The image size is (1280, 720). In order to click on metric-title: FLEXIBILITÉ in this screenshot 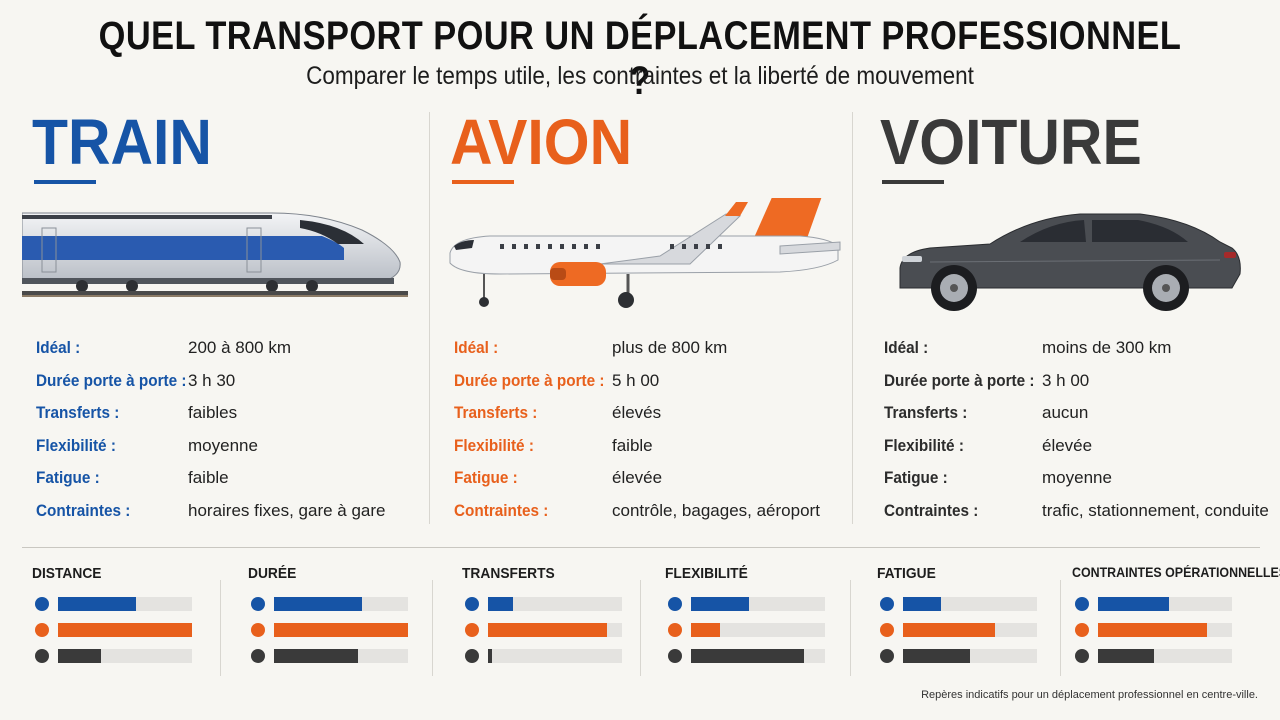, I will do `click(706, 573)`.